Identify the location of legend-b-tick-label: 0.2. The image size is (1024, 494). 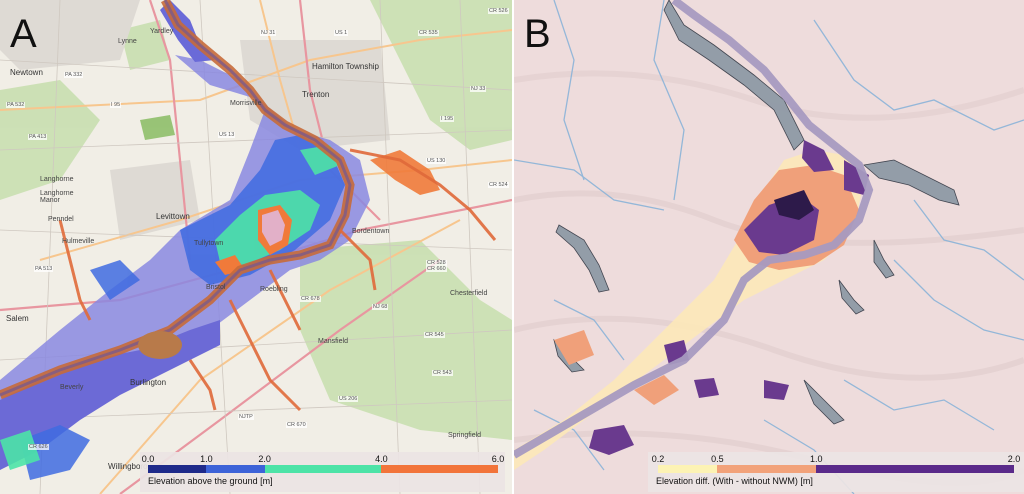
(658, 459).